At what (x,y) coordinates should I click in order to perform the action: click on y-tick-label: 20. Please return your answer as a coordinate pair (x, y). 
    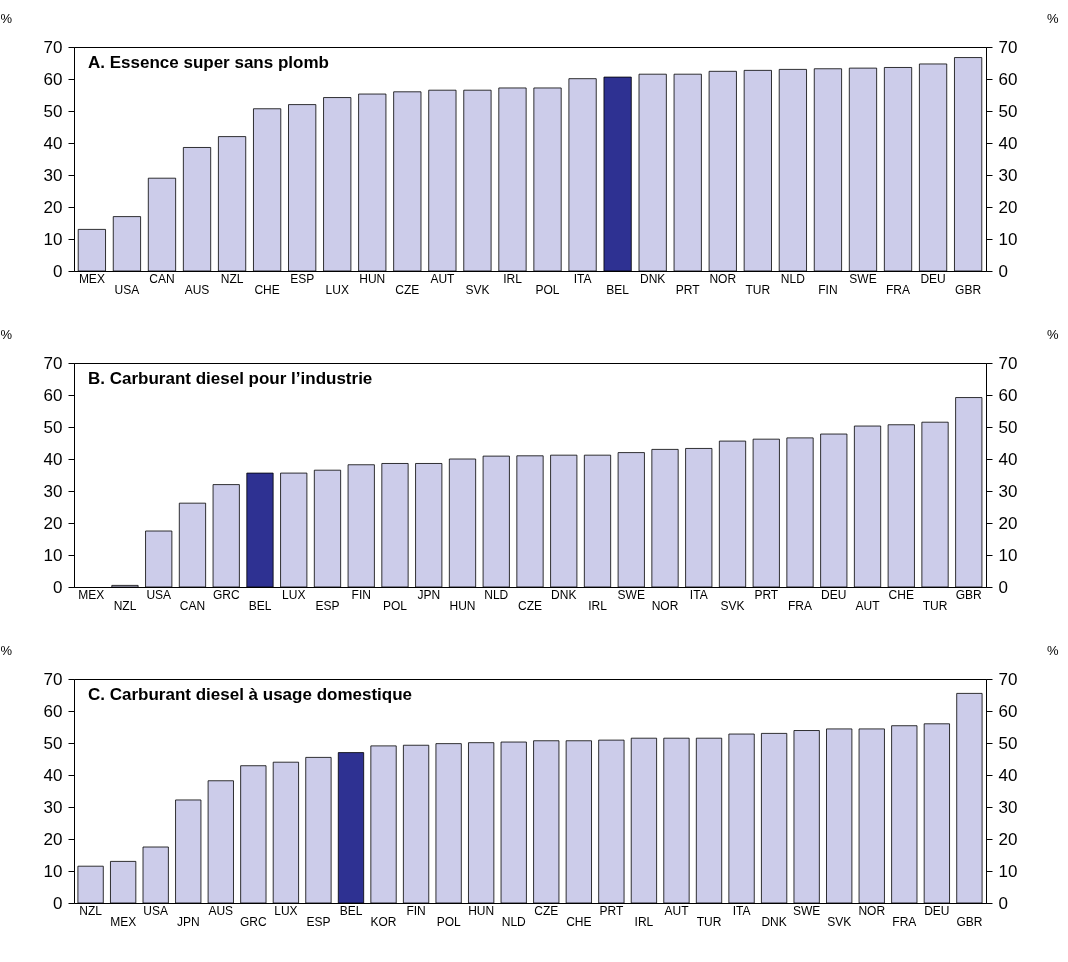
    Looking at the image, I should click on (53, 207).